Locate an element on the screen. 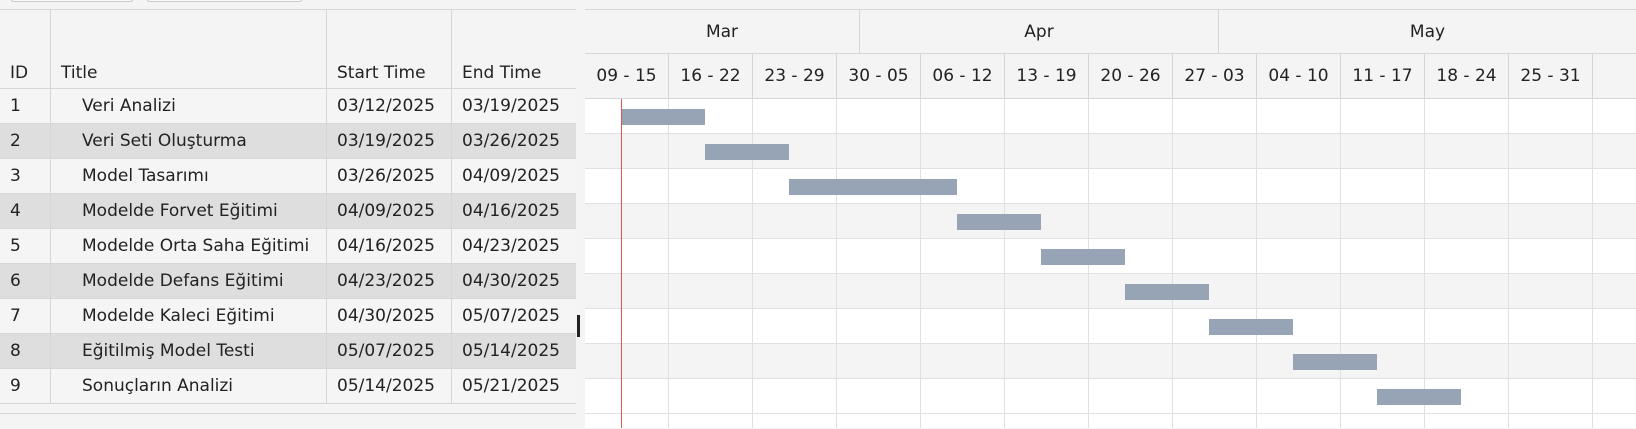  task-title: Modelde Orta Saha Eğitimi is located at coordinates (189, 246).